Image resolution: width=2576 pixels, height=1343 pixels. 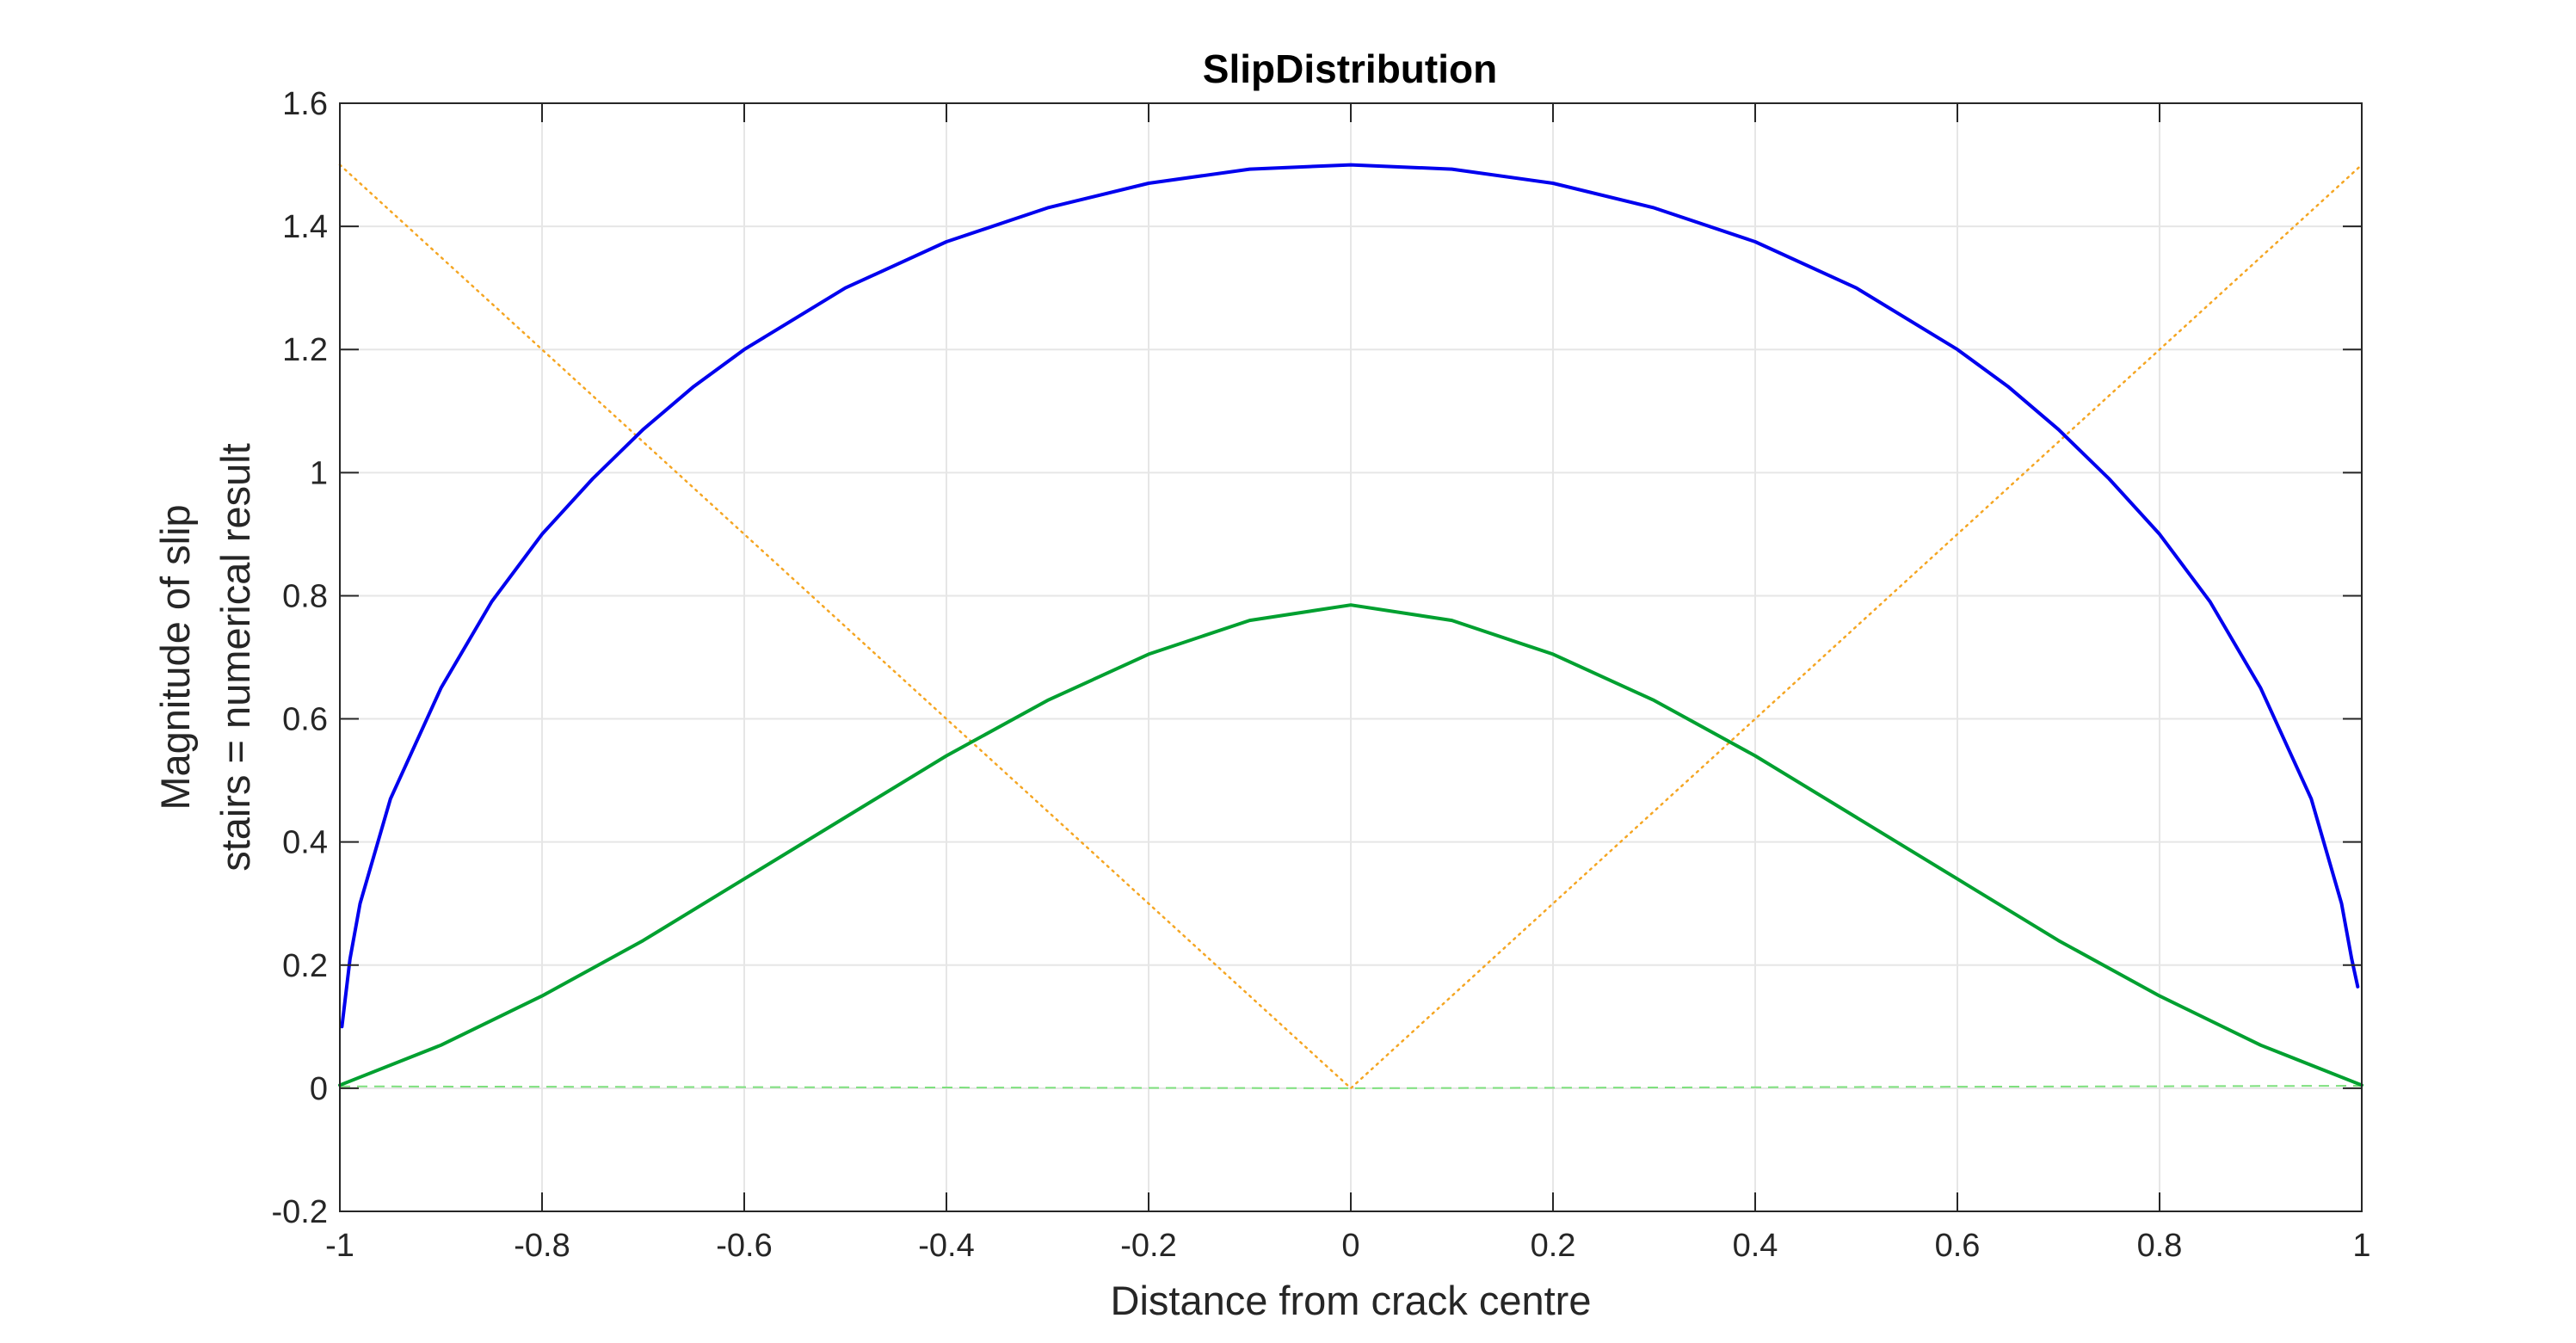 What do you see at coordinates (305, 350) in the screenshot?
I see `y-tick-label: 1.2` at bounding box center [305, 350].